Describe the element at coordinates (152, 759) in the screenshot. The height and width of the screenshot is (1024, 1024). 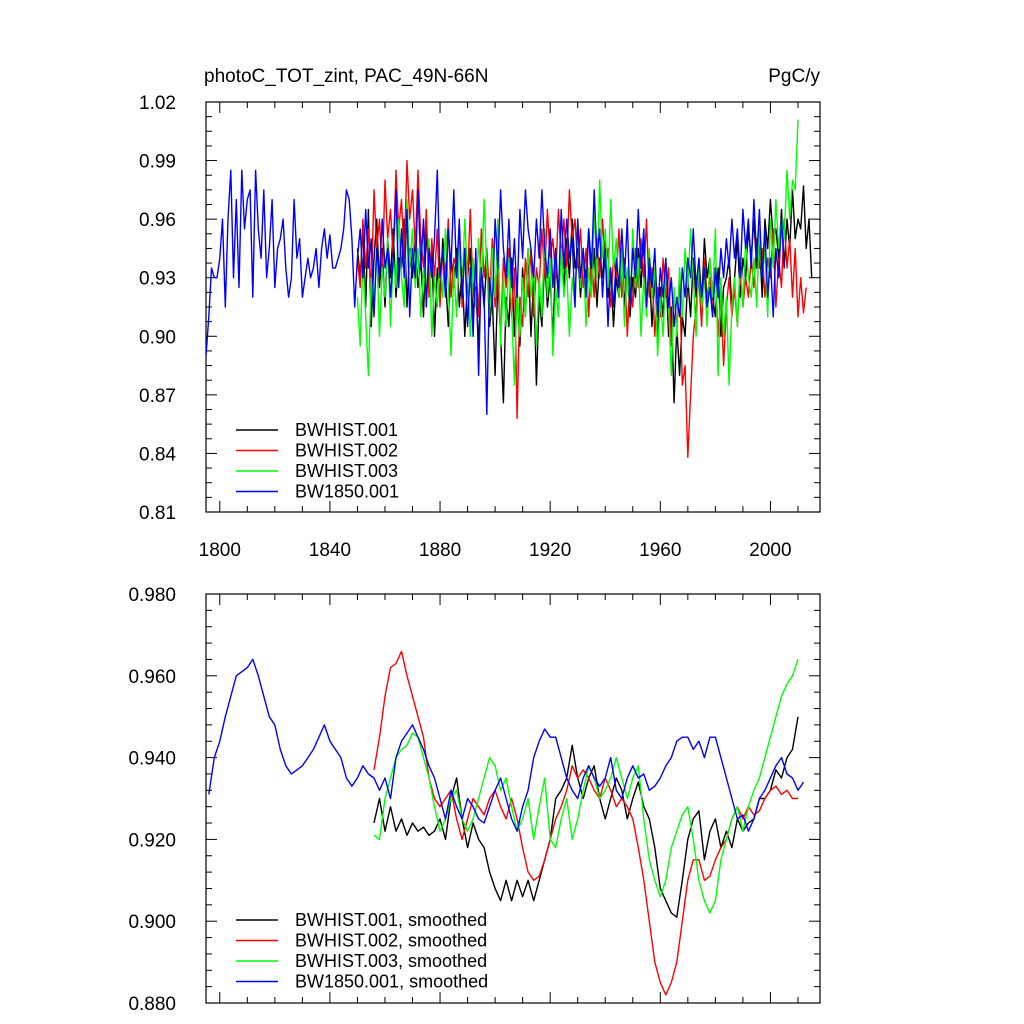
I see `y-tick-label: 0.940` at that location.